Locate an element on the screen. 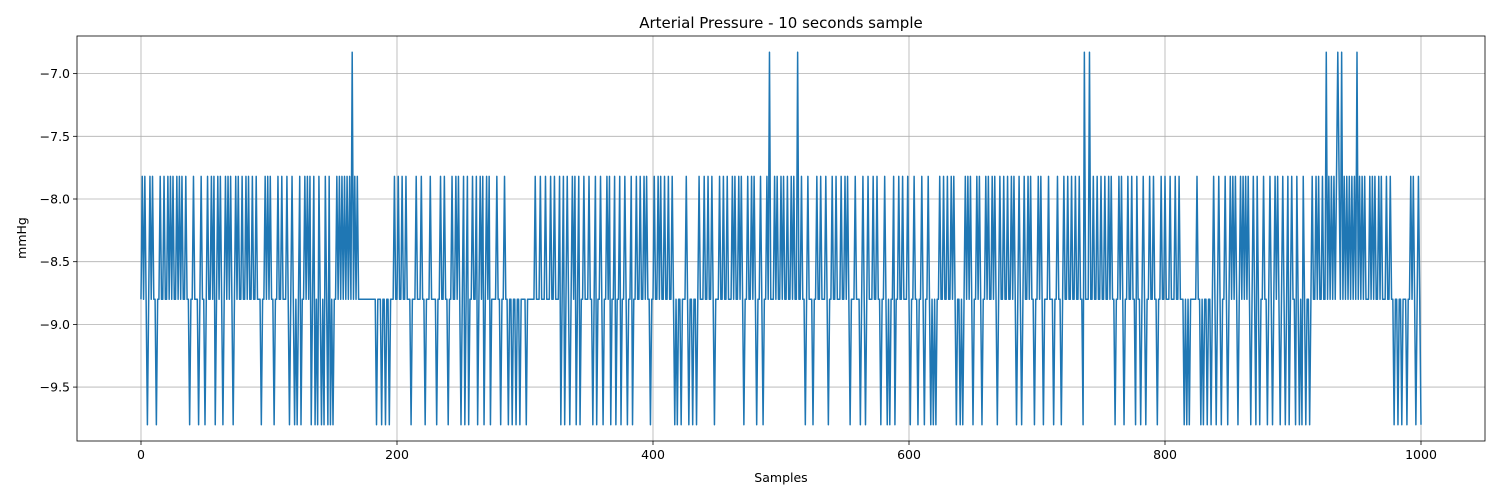 The width and height of the screenshot is (1500, 500). chart-title: Arterial Pressure - 10 seconds sample is located at coordinates (780, 23).